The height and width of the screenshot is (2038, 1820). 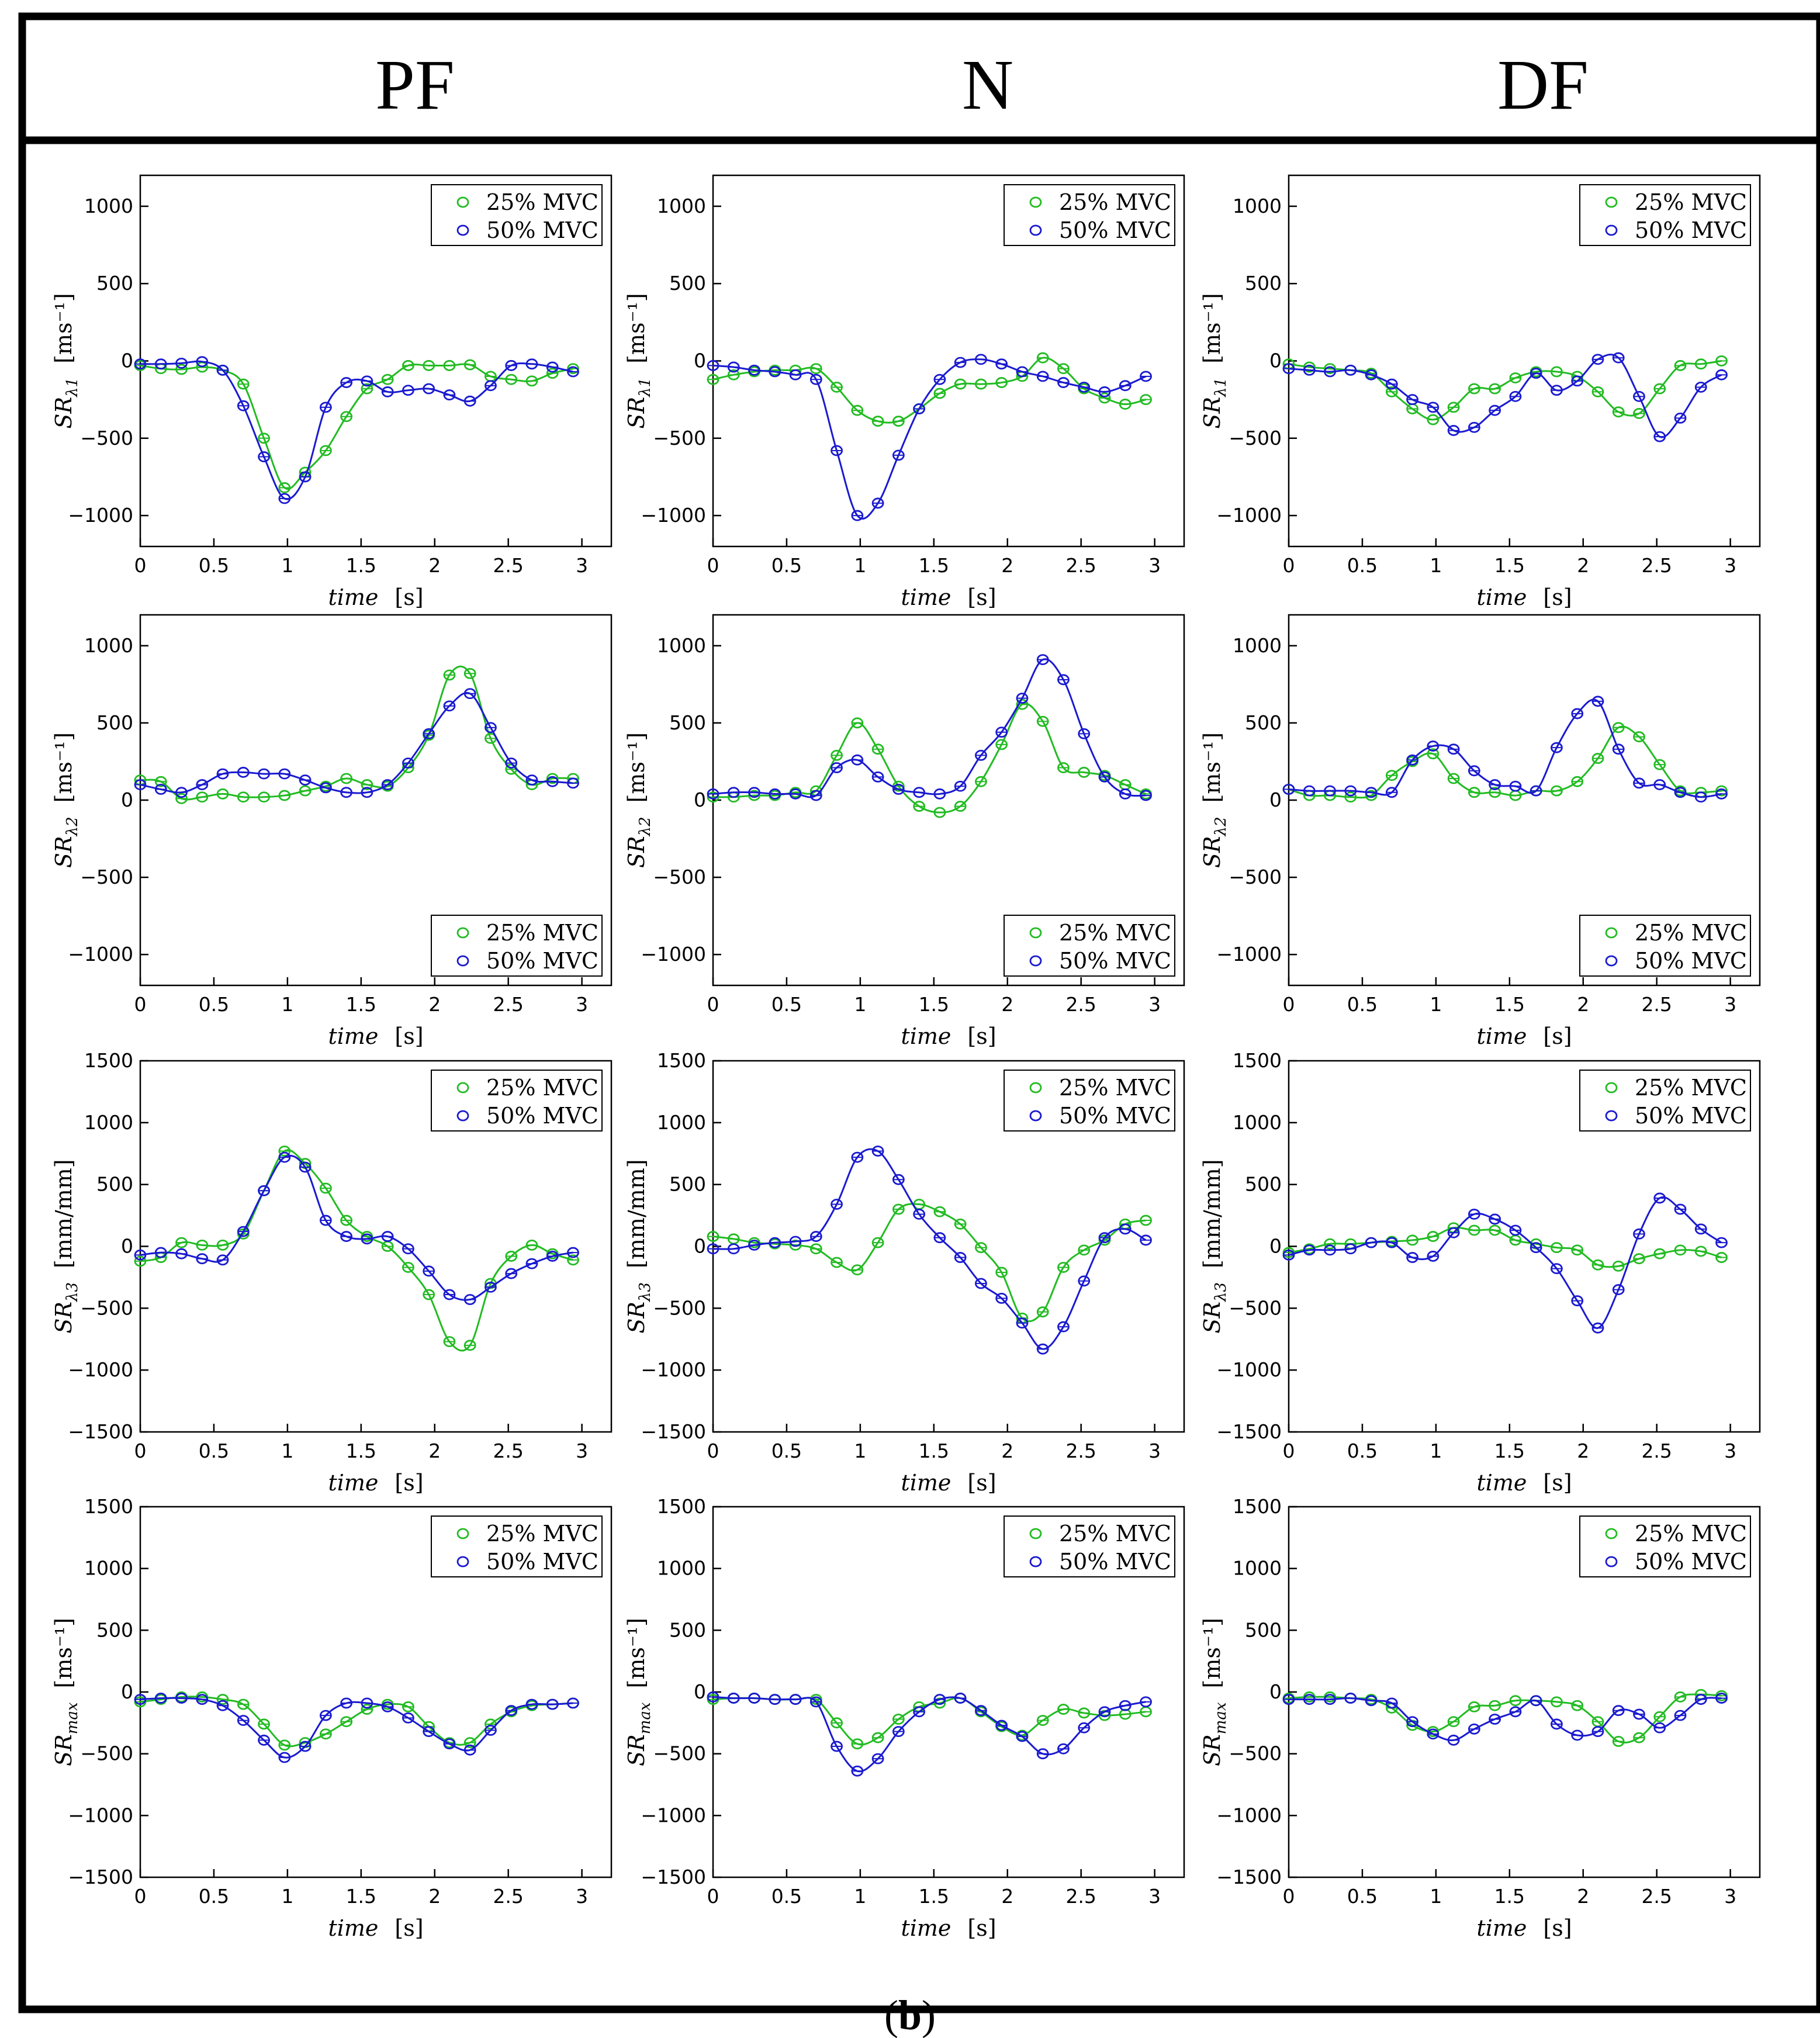 I want to click on y-axis-label-main: SR, so click(x=64, y=413).